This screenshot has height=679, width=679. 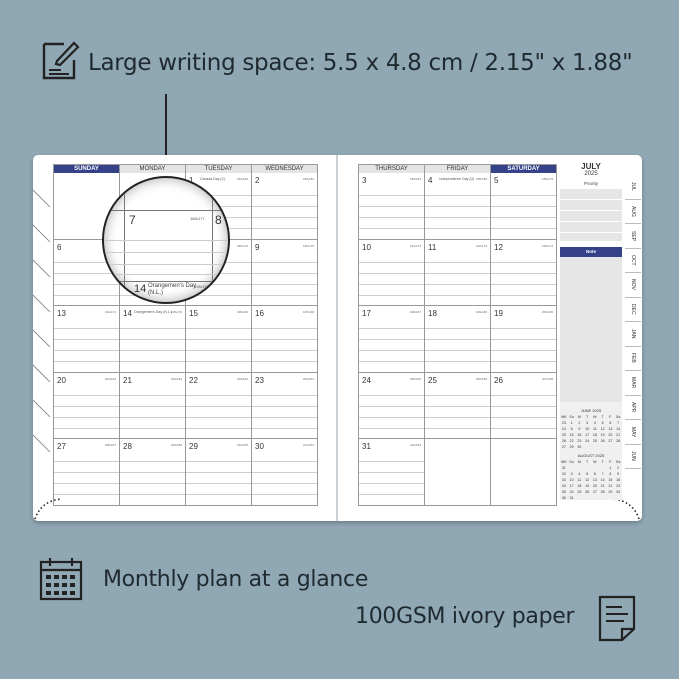 What do you see at coordinates (571, 429) in the screenshot?
I see `mini-day: 8` at bounding box center [571, 429].